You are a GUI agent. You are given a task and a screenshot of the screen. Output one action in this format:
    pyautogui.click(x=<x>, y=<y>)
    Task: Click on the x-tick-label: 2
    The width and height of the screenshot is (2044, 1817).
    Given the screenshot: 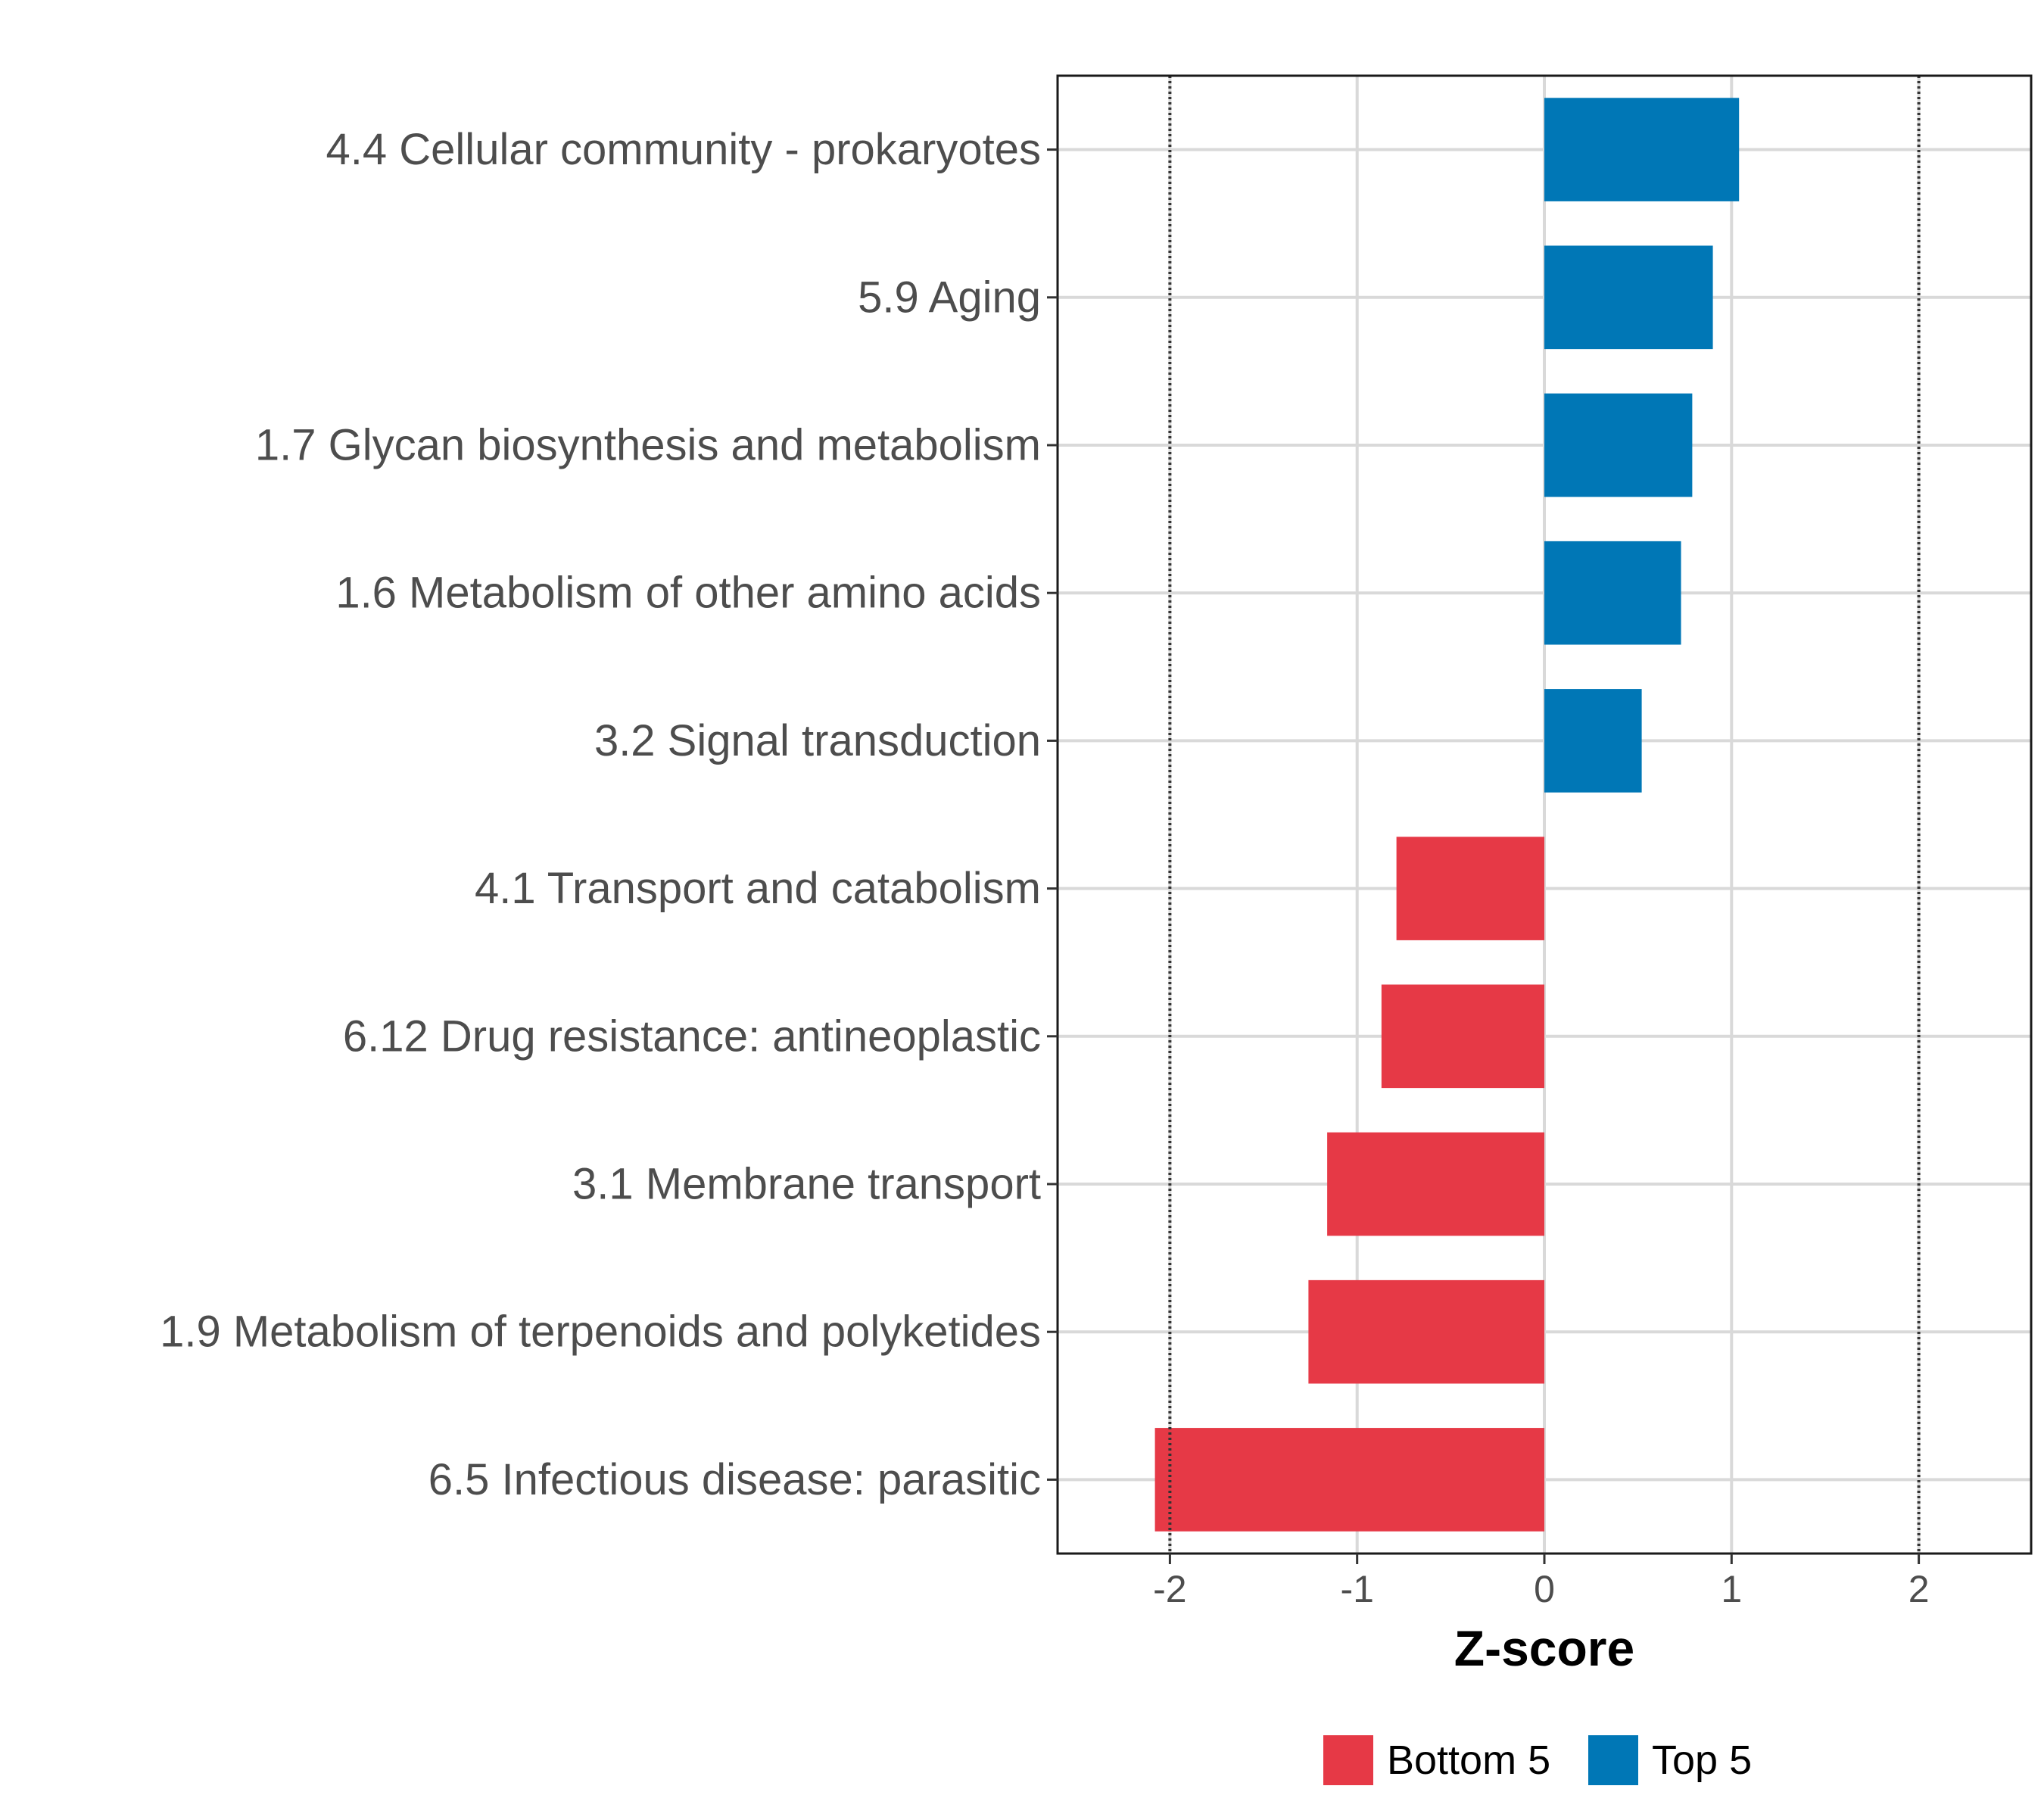 What is the action you would take?
    pyautogui.click(x=1919, y=1589)
    